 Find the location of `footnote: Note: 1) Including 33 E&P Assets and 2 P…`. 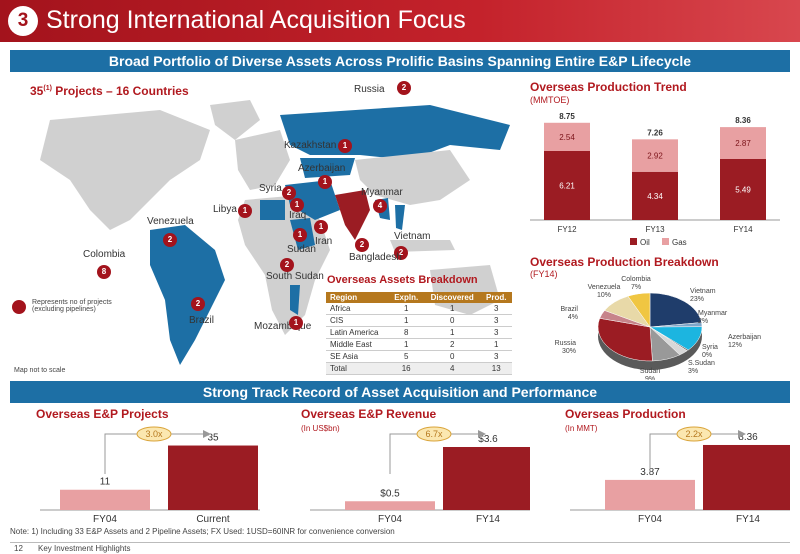

footnote: Note: 1) Including 33 E&P Assets and 2 P… is located at coordinates (202, 531).